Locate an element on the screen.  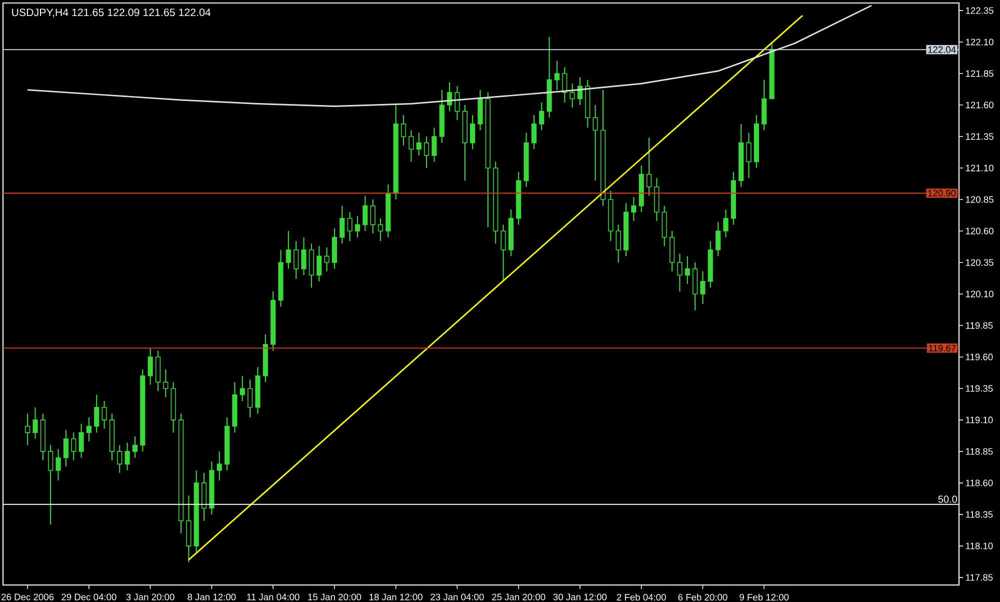
y-tick-label: 122.35 is located at coordinates (980, 10).